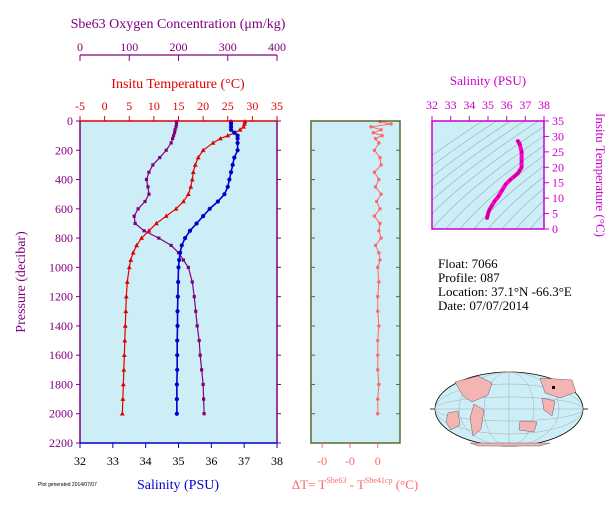 The height and width of the screenshot is (507, 616). I want to click on ts-salinity-tick-label: 34, so click(469, 105).